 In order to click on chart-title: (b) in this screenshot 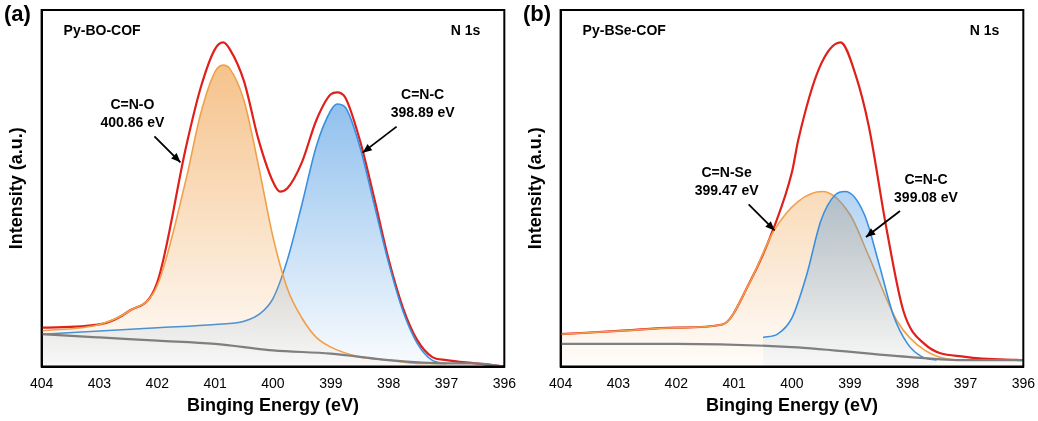, I will do `click(537, 14)`.